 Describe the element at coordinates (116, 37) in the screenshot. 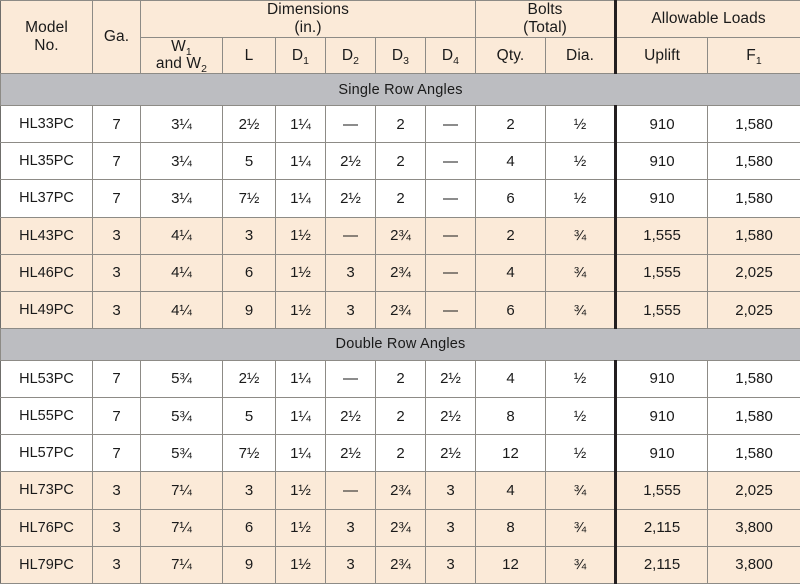

I see `header-gauge: Ga.` at that location.